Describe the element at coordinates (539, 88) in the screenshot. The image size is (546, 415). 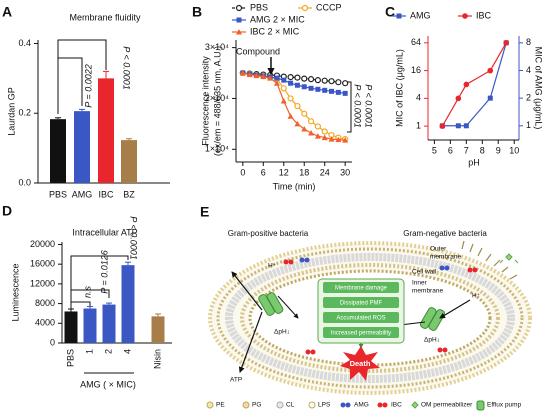
I see `y2-axis-title: MIC of AMG (μg/mL)` at that location.